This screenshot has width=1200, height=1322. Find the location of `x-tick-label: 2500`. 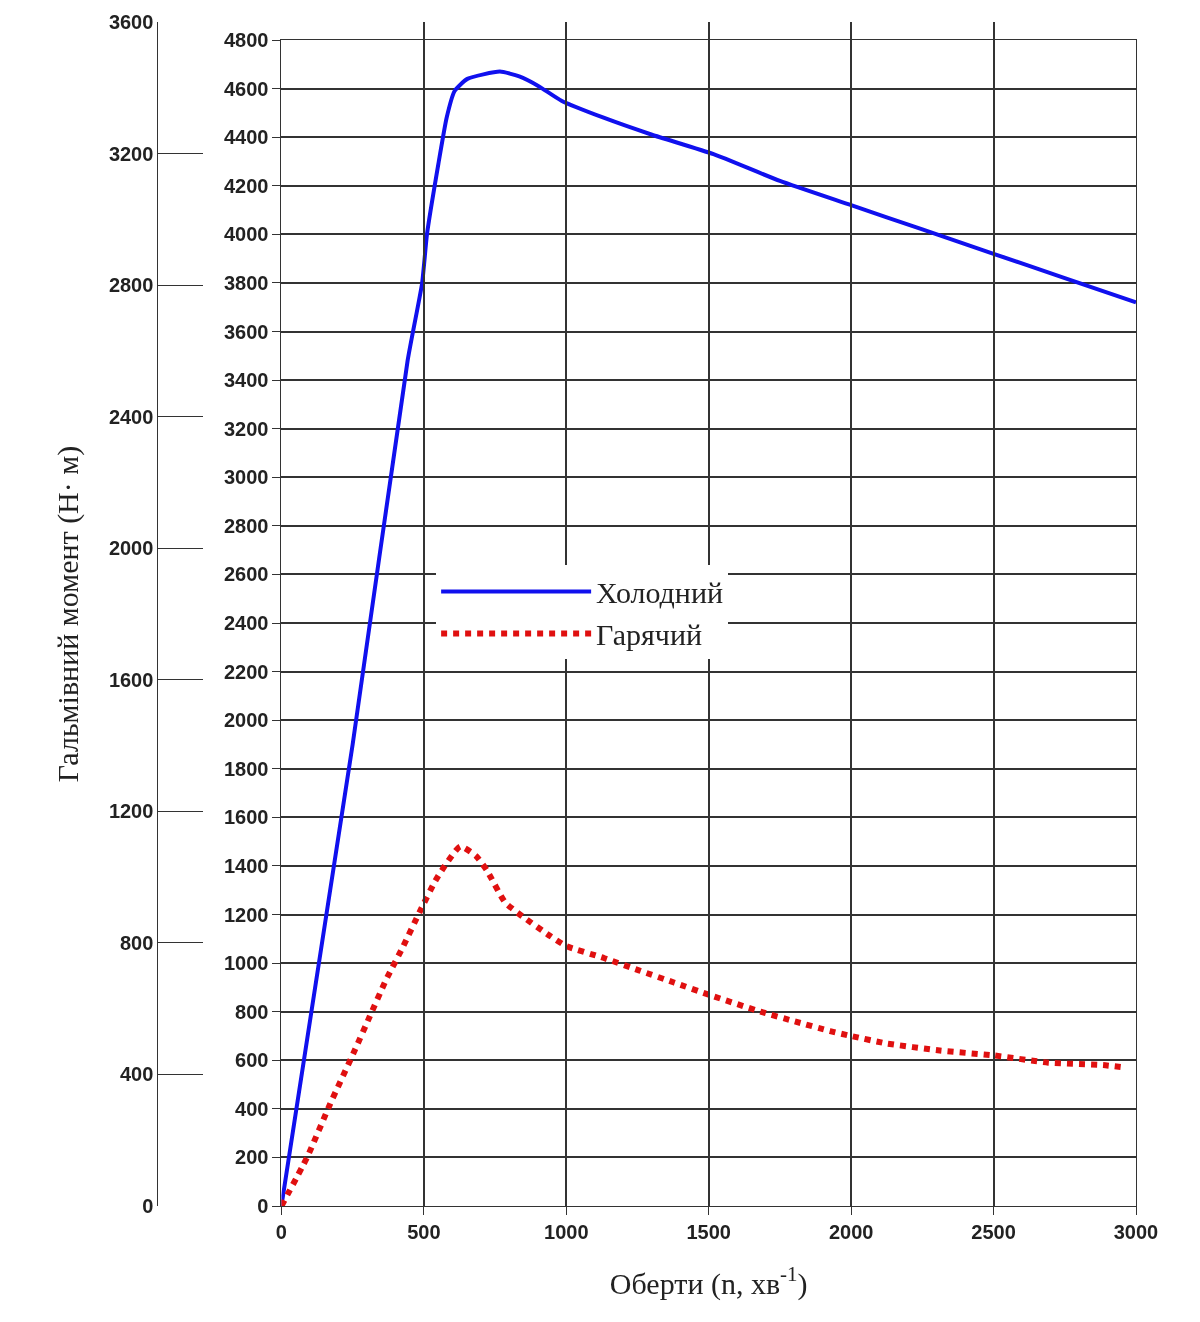

x-tick-label: 2500 is located at coordinates (993, 1232).